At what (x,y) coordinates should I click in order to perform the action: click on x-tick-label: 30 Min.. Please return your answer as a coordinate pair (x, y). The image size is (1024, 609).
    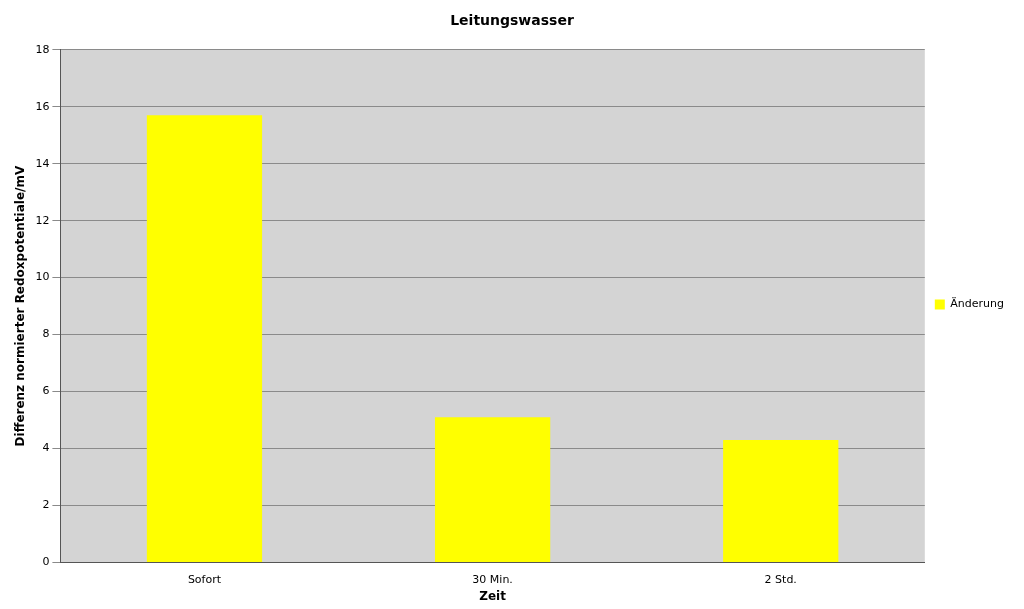
    Looking at the image, I should click on (492, 579).